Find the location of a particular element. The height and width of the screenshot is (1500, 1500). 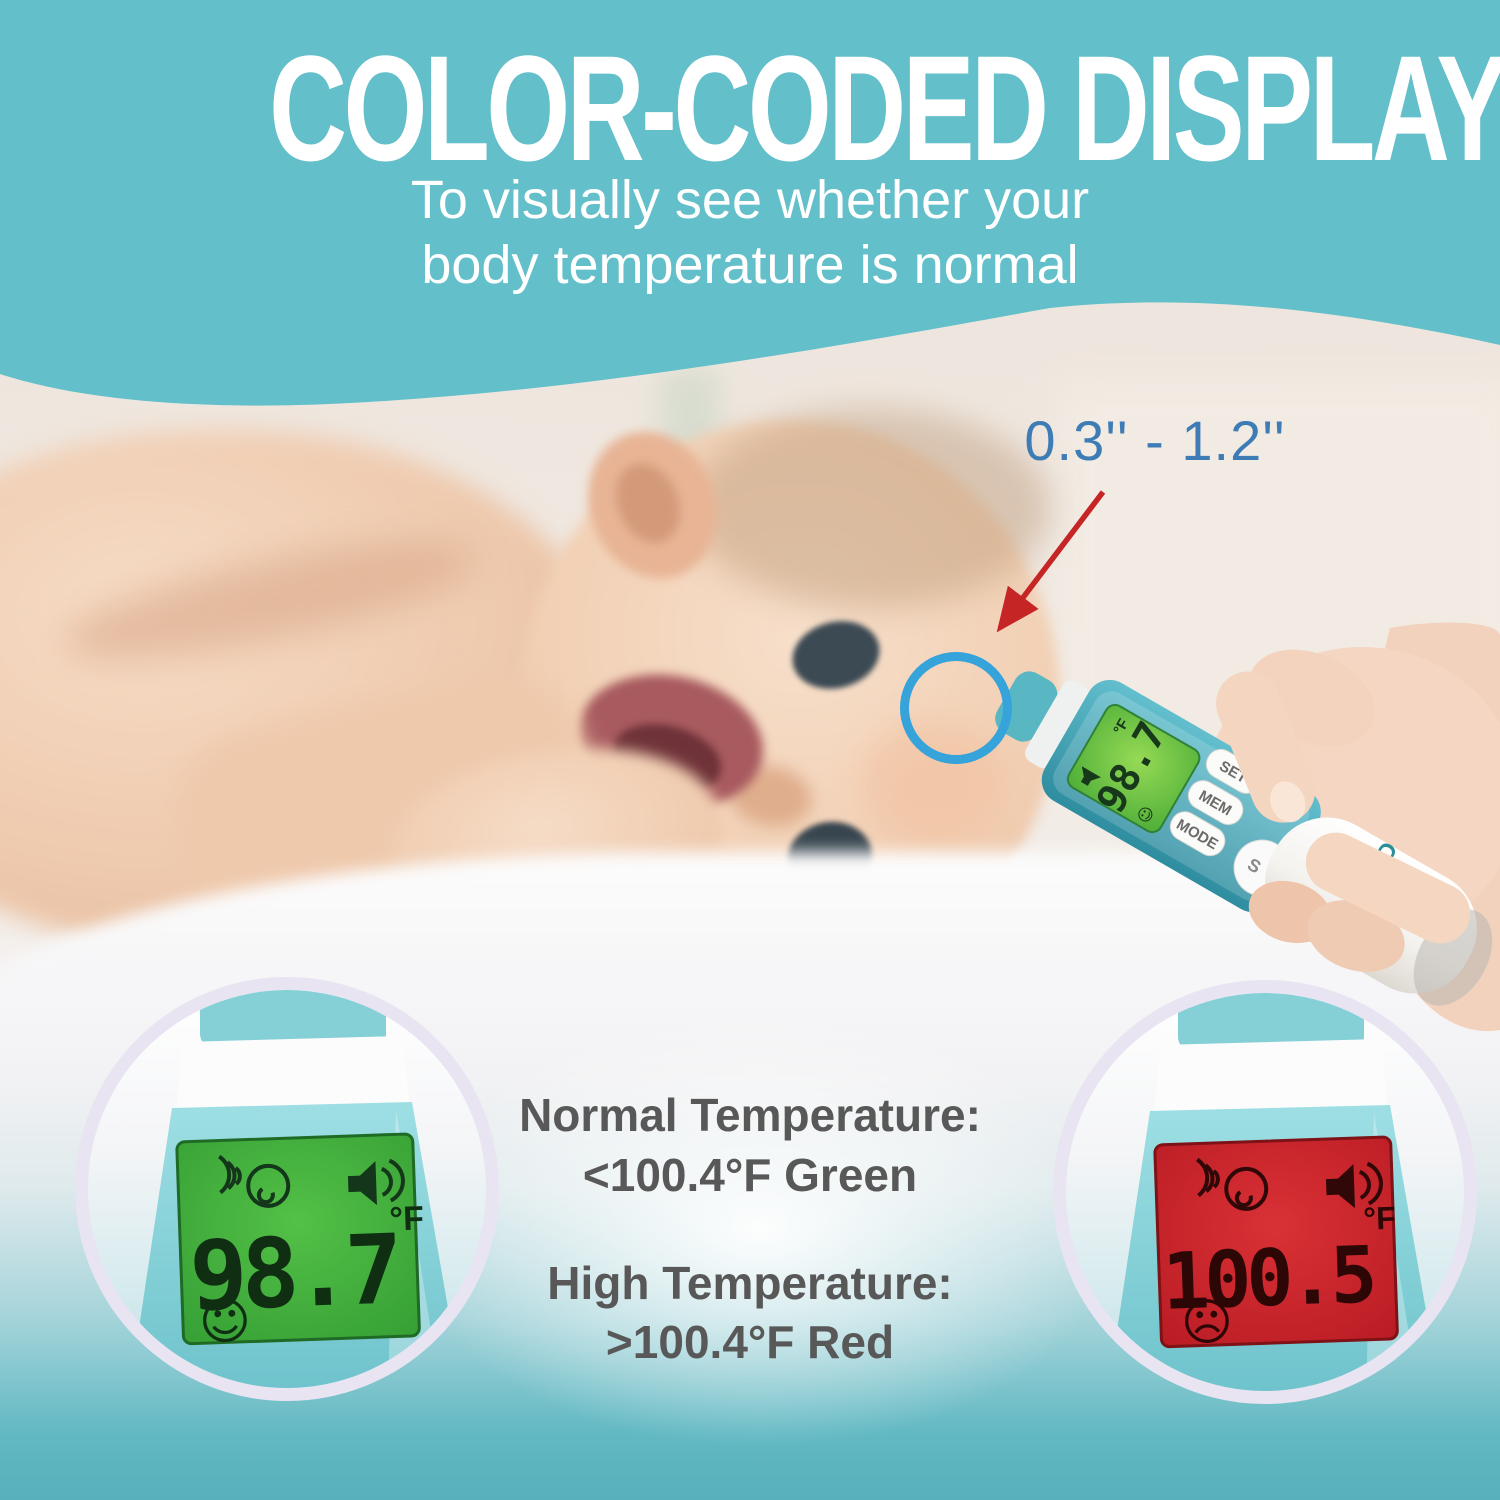

device-lcd-speaker-icon is located at coordinates (1090, 776).